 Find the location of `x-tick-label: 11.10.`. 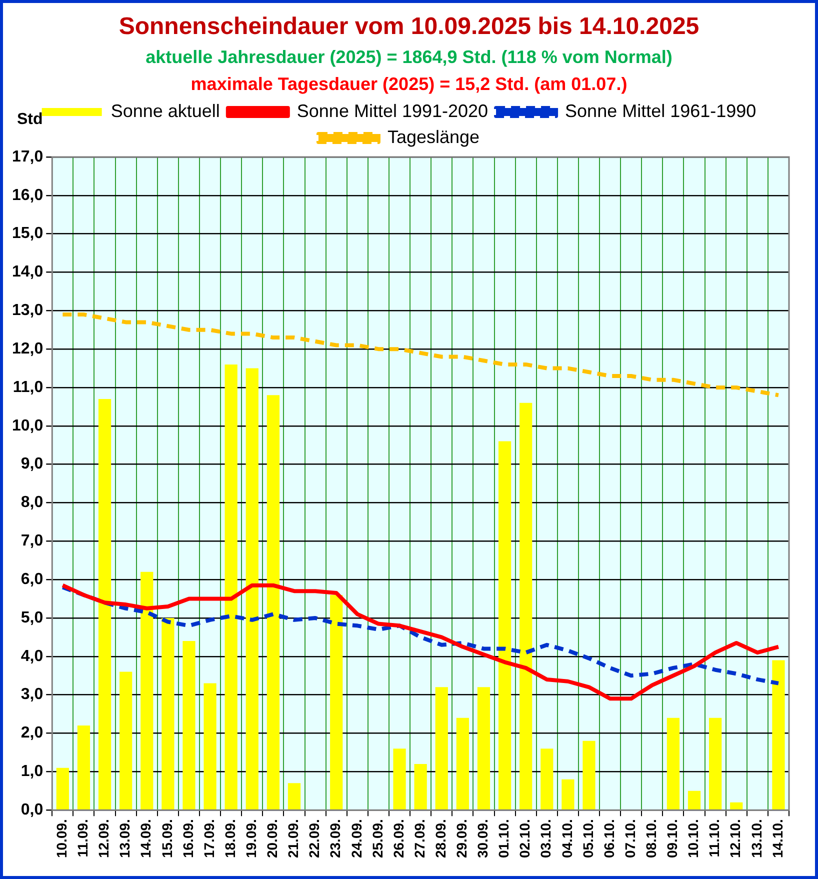

x-tick-label: 11.10. is located at coordinates (714, 838).